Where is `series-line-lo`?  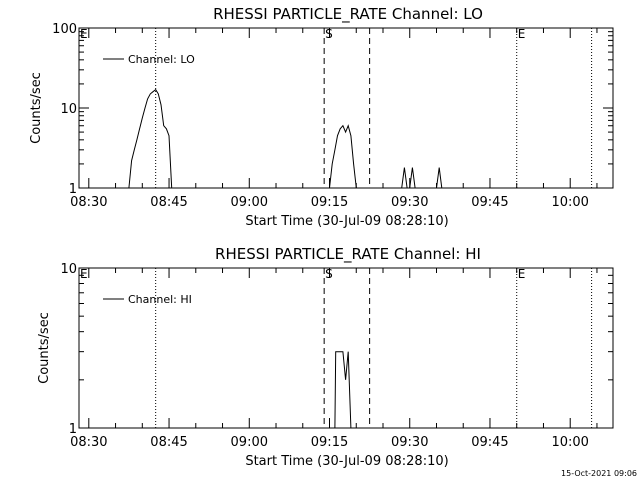 series-line-lo is located at coordinates (285, 138).